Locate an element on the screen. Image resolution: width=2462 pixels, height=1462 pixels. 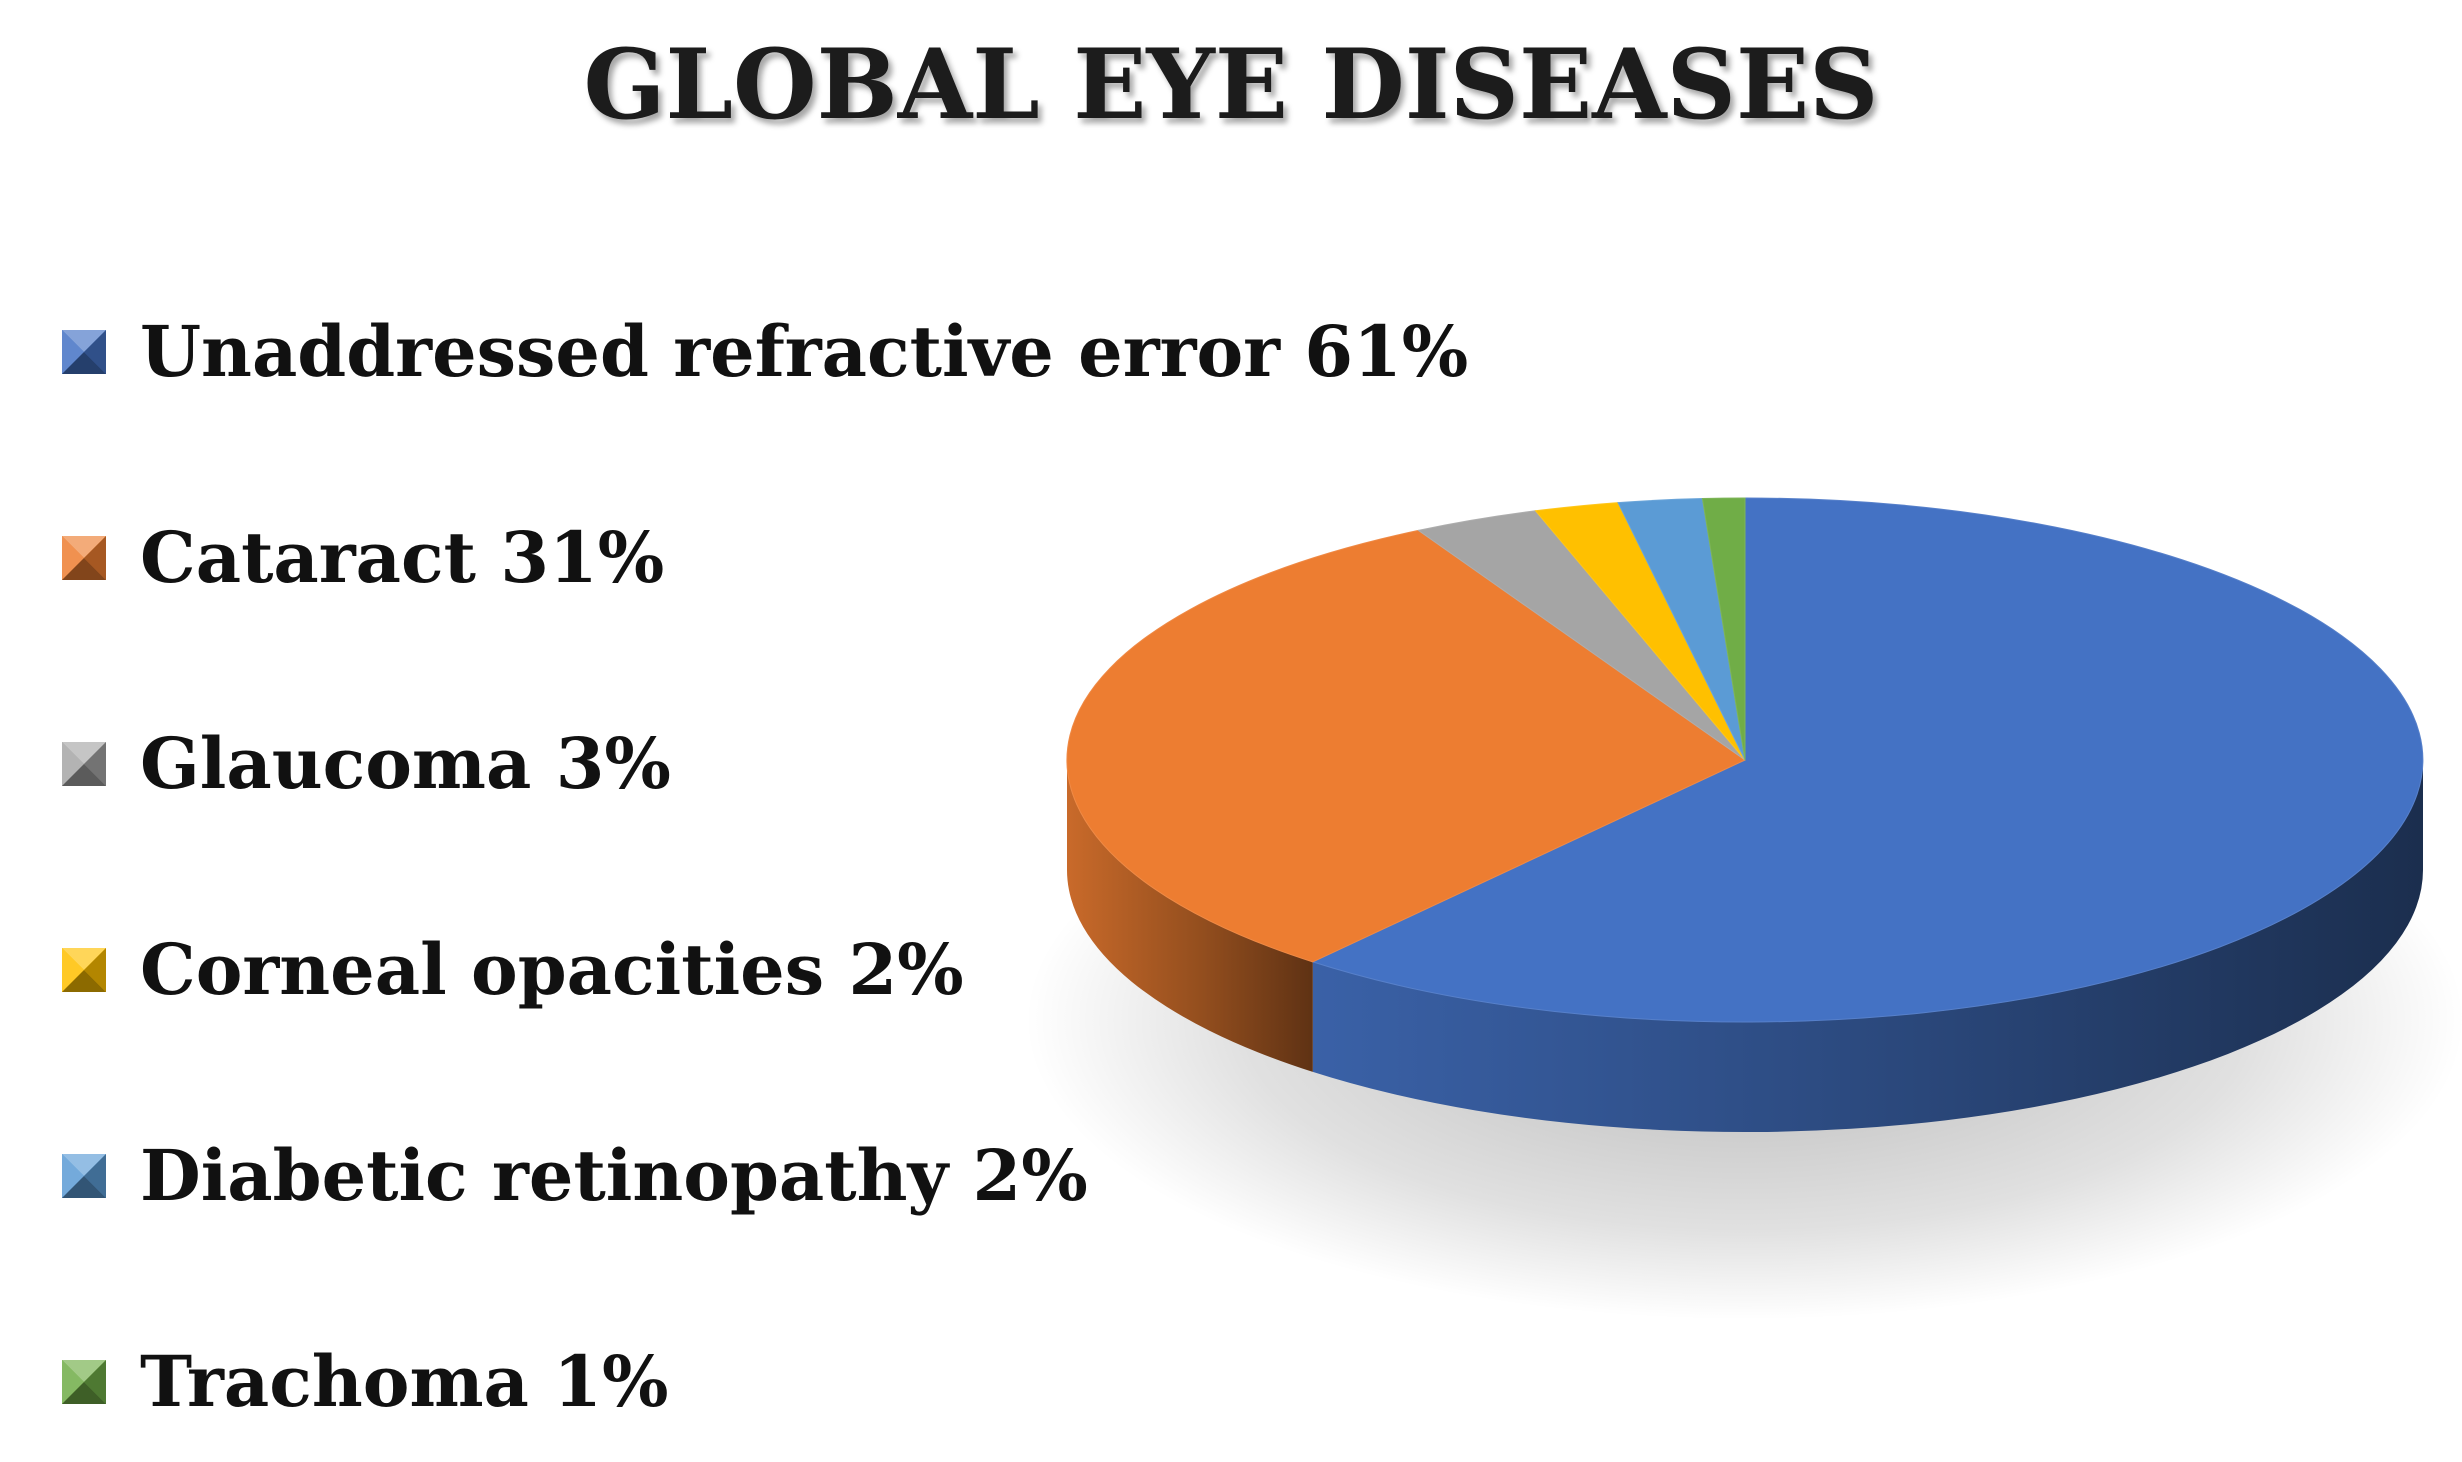
legend-label: Diabetic retinopathy 2% is located at coordinates (614, 1175).